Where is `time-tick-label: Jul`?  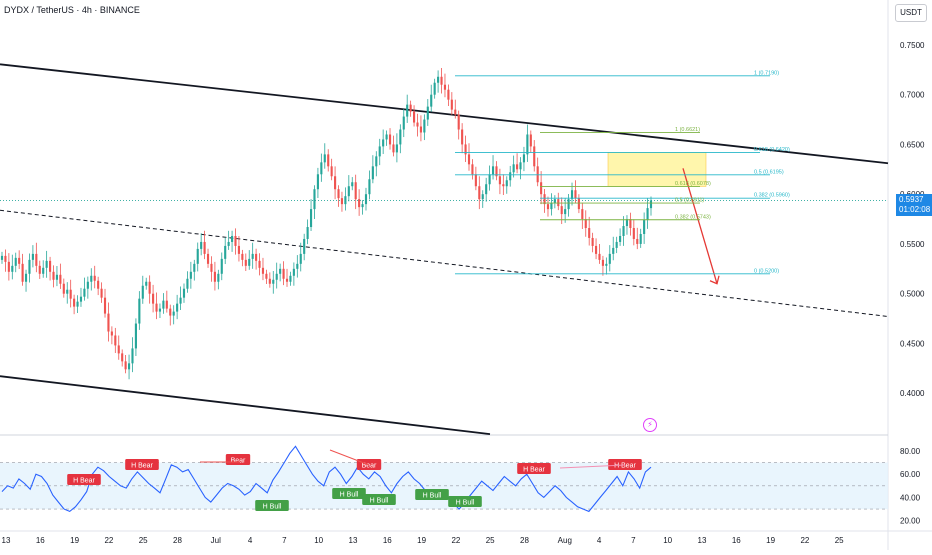
time-tick-label: Jul is located at coordinates (216, 540).